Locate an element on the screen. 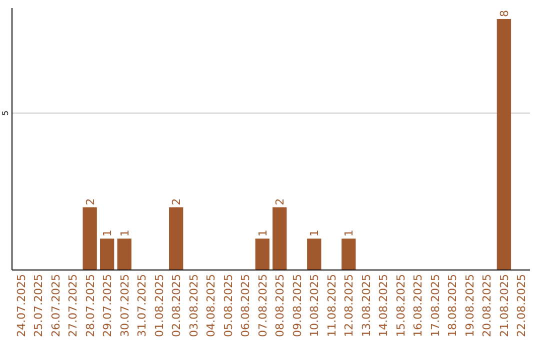 Image resolution: width=540 pixels, height=340 pixels. x-tick-label: 05.08.2025 is located at coordinates (228, 305).